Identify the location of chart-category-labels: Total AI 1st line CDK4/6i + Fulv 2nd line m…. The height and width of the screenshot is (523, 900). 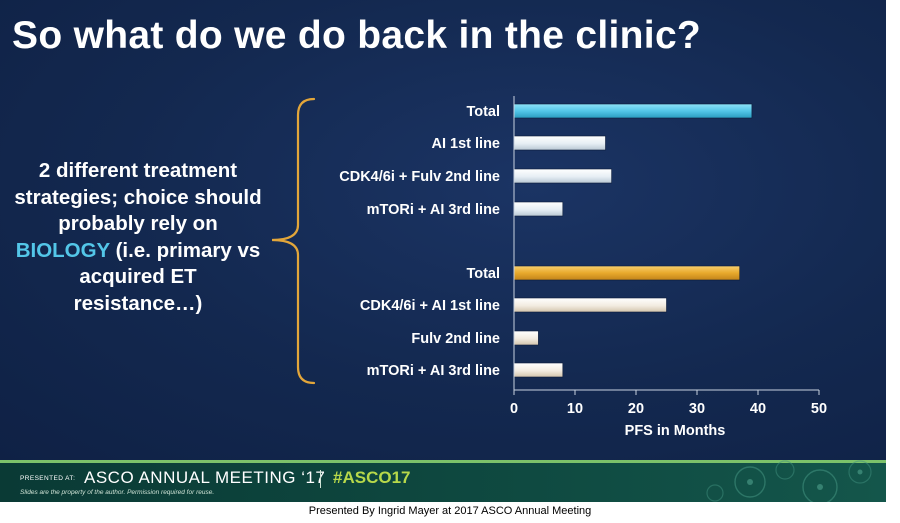
(419, 241).